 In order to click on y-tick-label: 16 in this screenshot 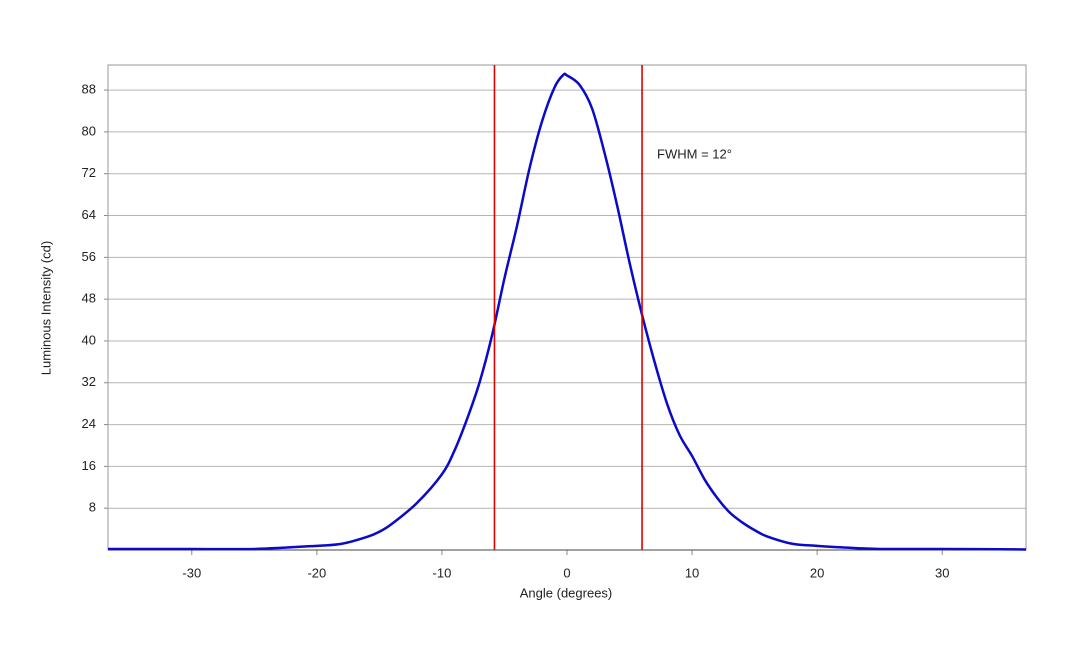, I will do `click(89, 465)`.